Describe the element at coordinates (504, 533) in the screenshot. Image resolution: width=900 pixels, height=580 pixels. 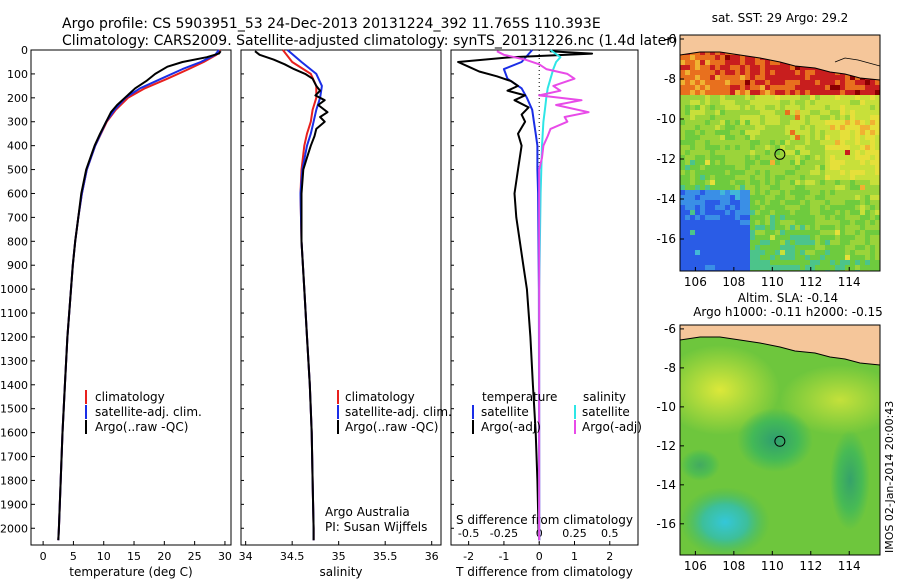
I see `x-tick-label-s: -0.25` at that location.